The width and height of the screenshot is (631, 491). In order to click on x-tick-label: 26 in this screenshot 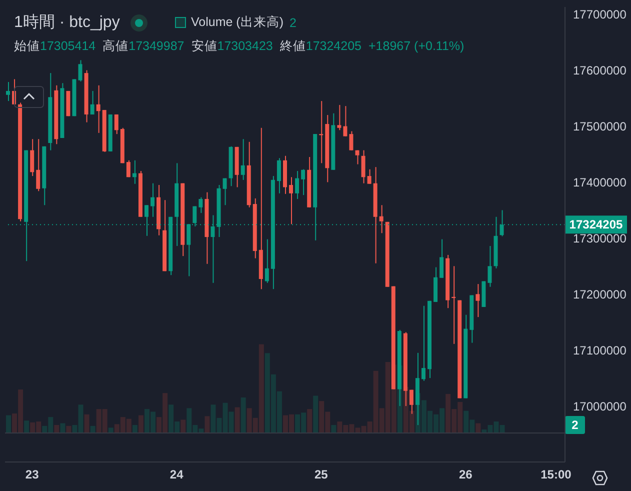, I will do `click(465, 475)`.